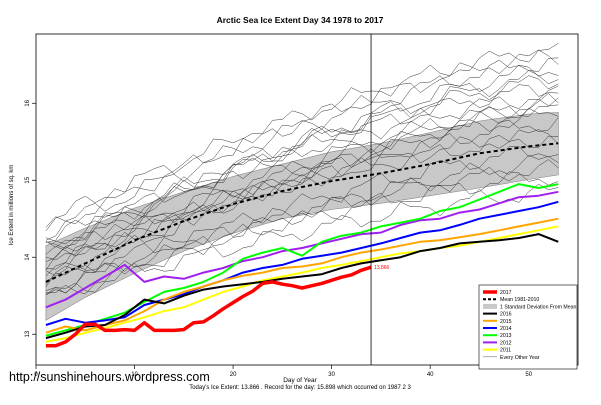  I want to click on legend-label-every-other-year: Every Other Year, so click(520, 358).